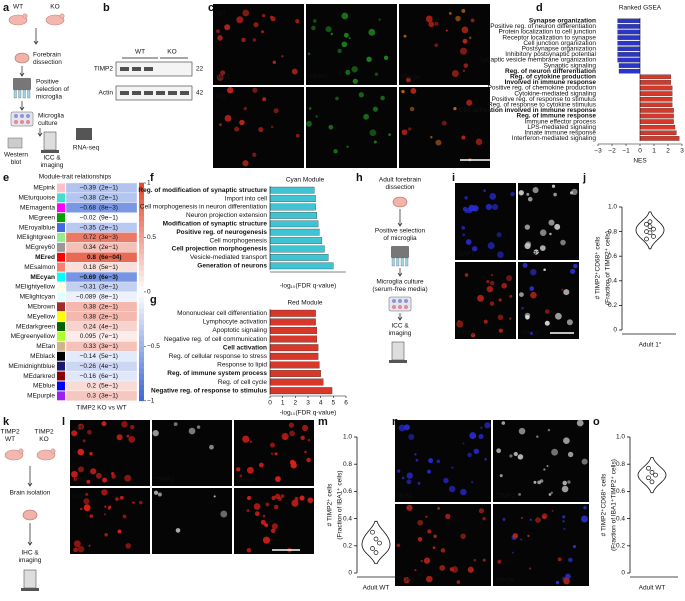  I want to click on x-tick-label: 5, so click(334, 403).